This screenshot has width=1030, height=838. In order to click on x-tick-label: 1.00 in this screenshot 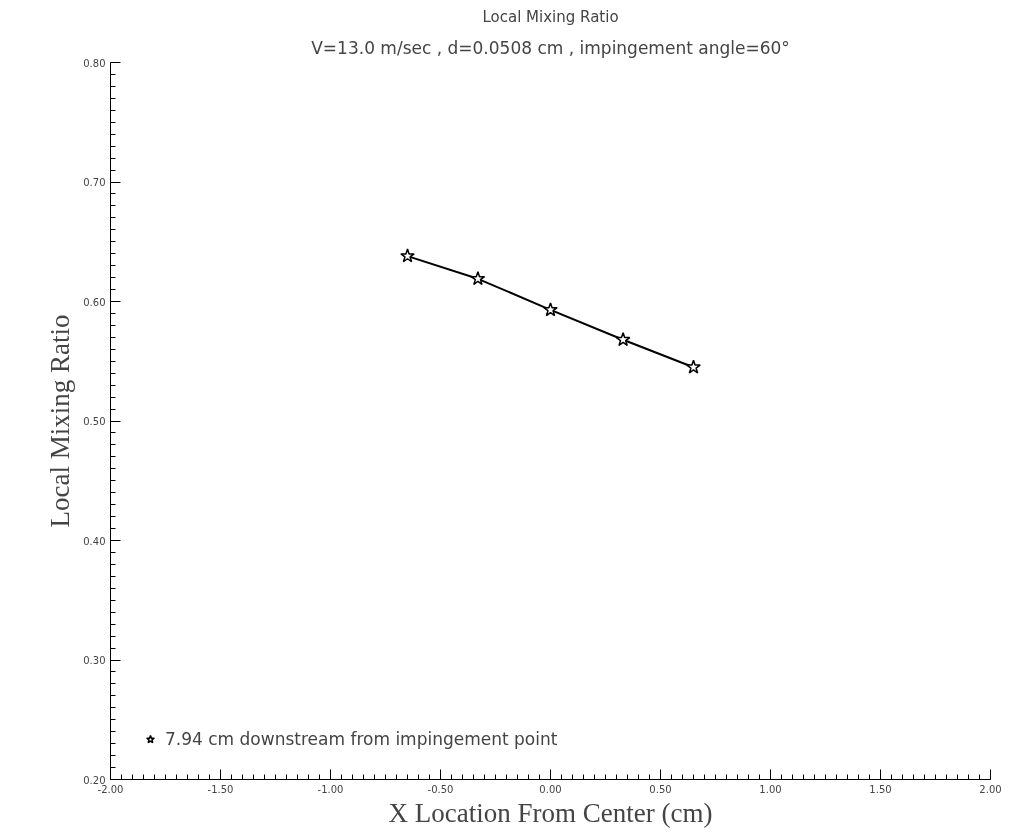, I will do `click(770, 789)`.